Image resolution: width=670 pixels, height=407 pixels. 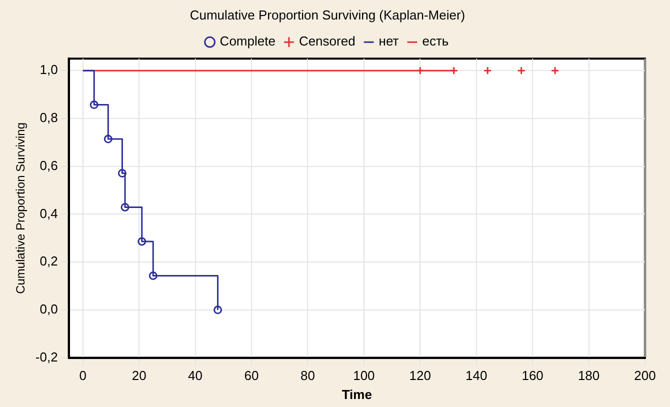 I want to click on x-tick-label: 180, so click(x=589, y=376).